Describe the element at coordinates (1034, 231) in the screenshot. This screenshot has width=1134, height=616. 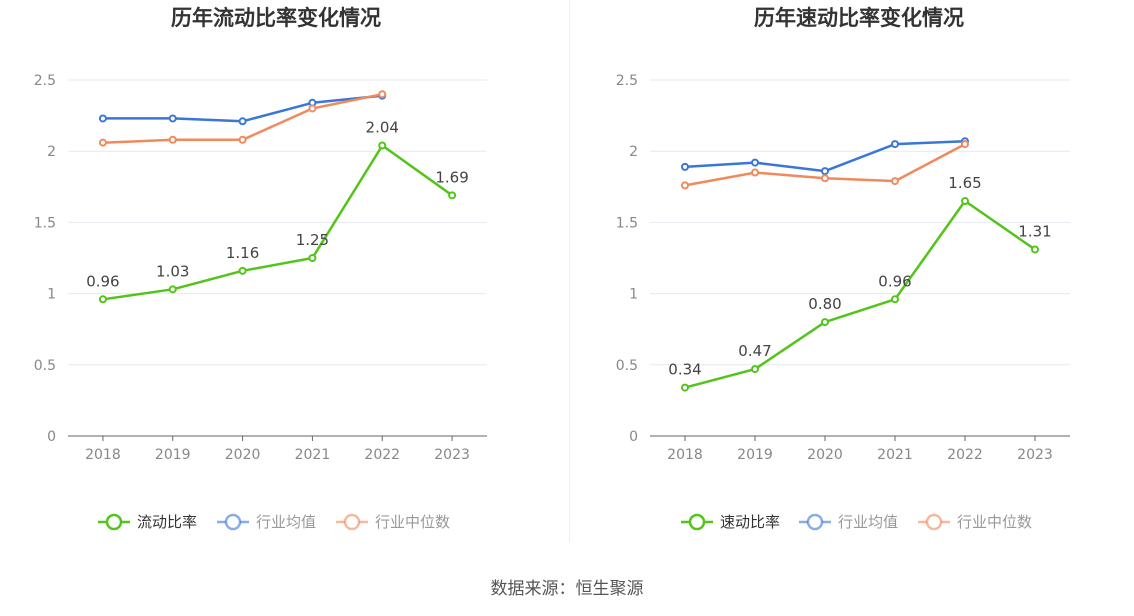
I see `data-label: 1.31` at that location.